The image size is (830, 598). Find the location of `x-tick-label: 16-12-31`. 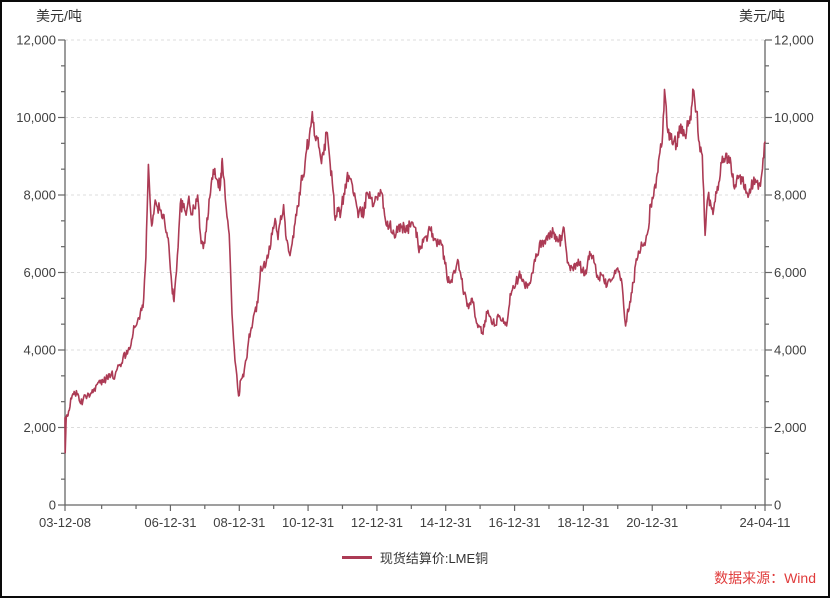

x-tick-label: 16-12-31 is located at coordinates (515, 522).